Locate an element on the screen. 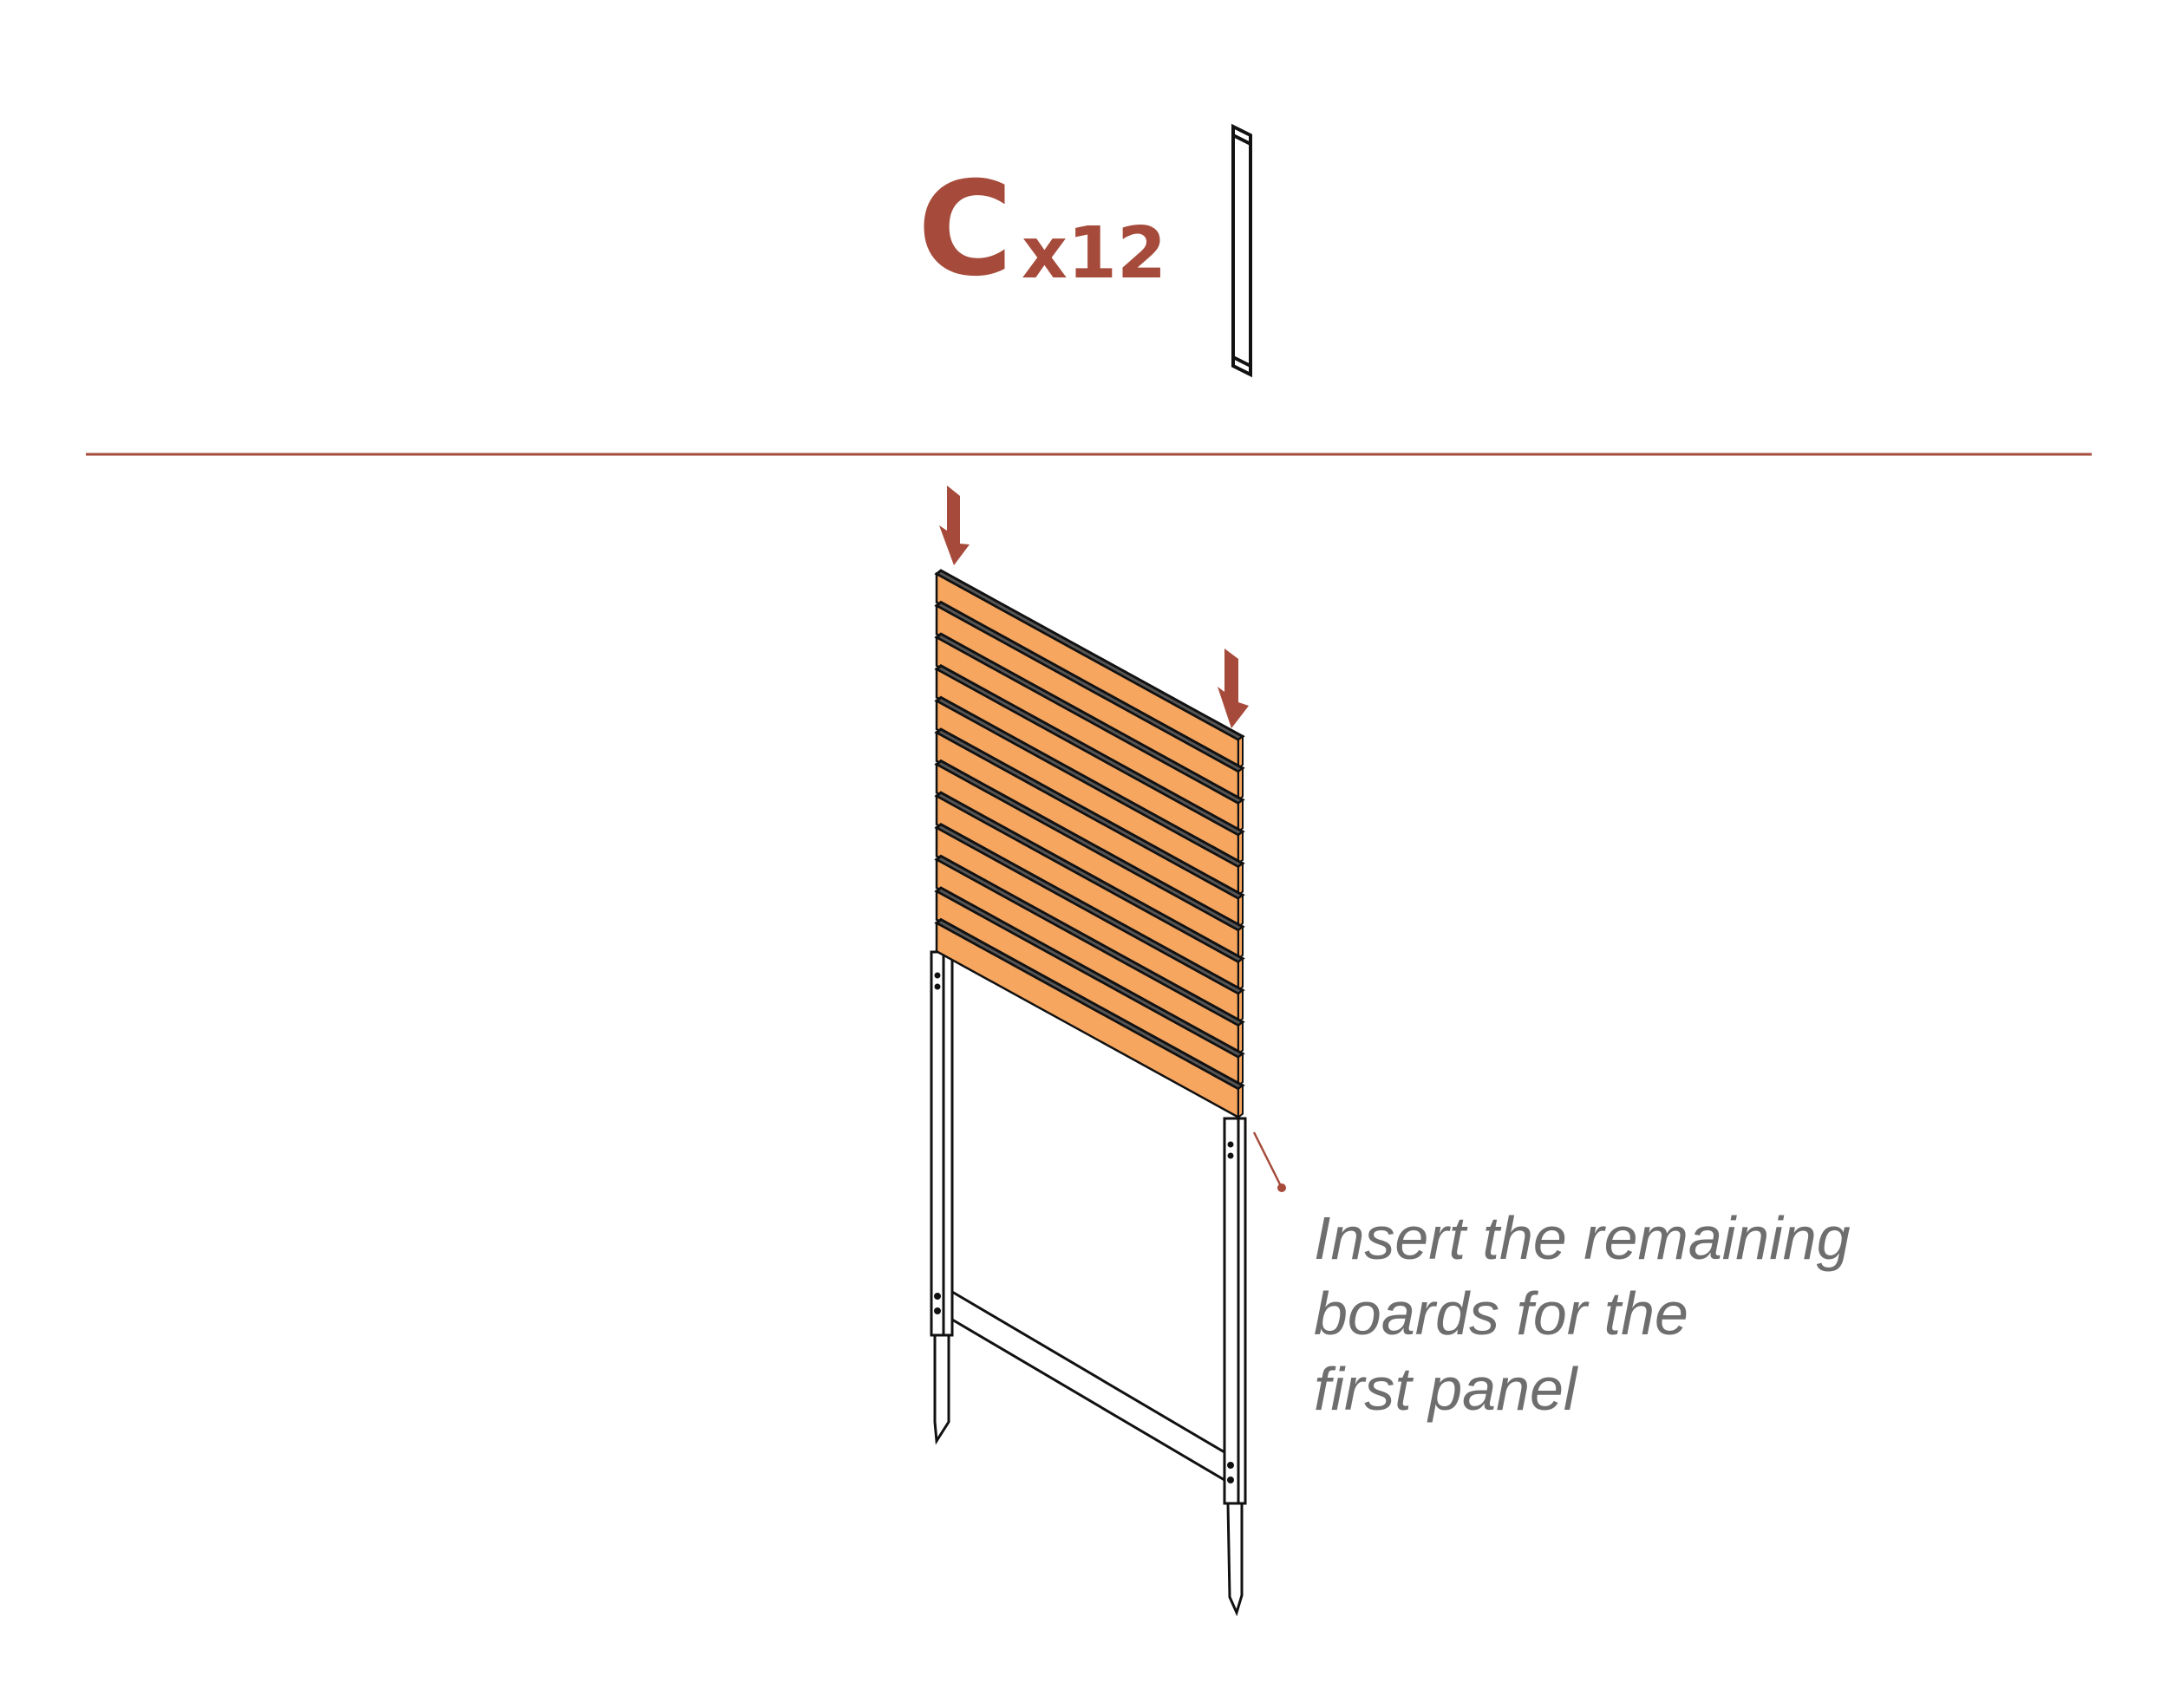 This screenshot has width=2168, height=1708. down-arrow-icon-left is located at coordinates (954, 526).